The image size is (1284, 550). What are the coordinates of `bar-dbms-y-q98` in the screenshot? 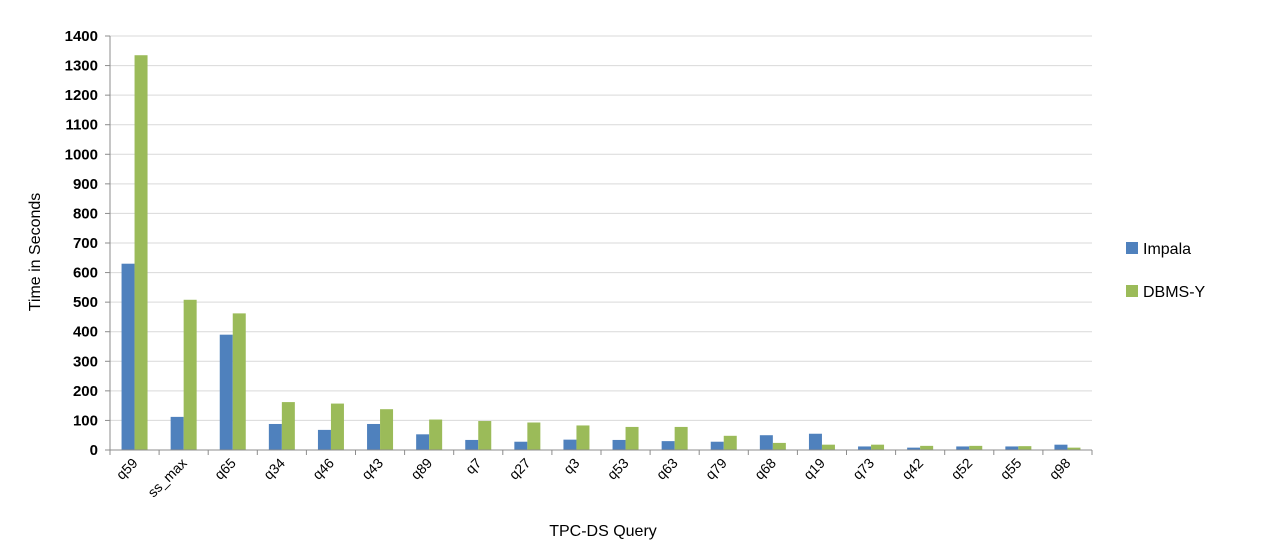 It's located at (1074, 448).